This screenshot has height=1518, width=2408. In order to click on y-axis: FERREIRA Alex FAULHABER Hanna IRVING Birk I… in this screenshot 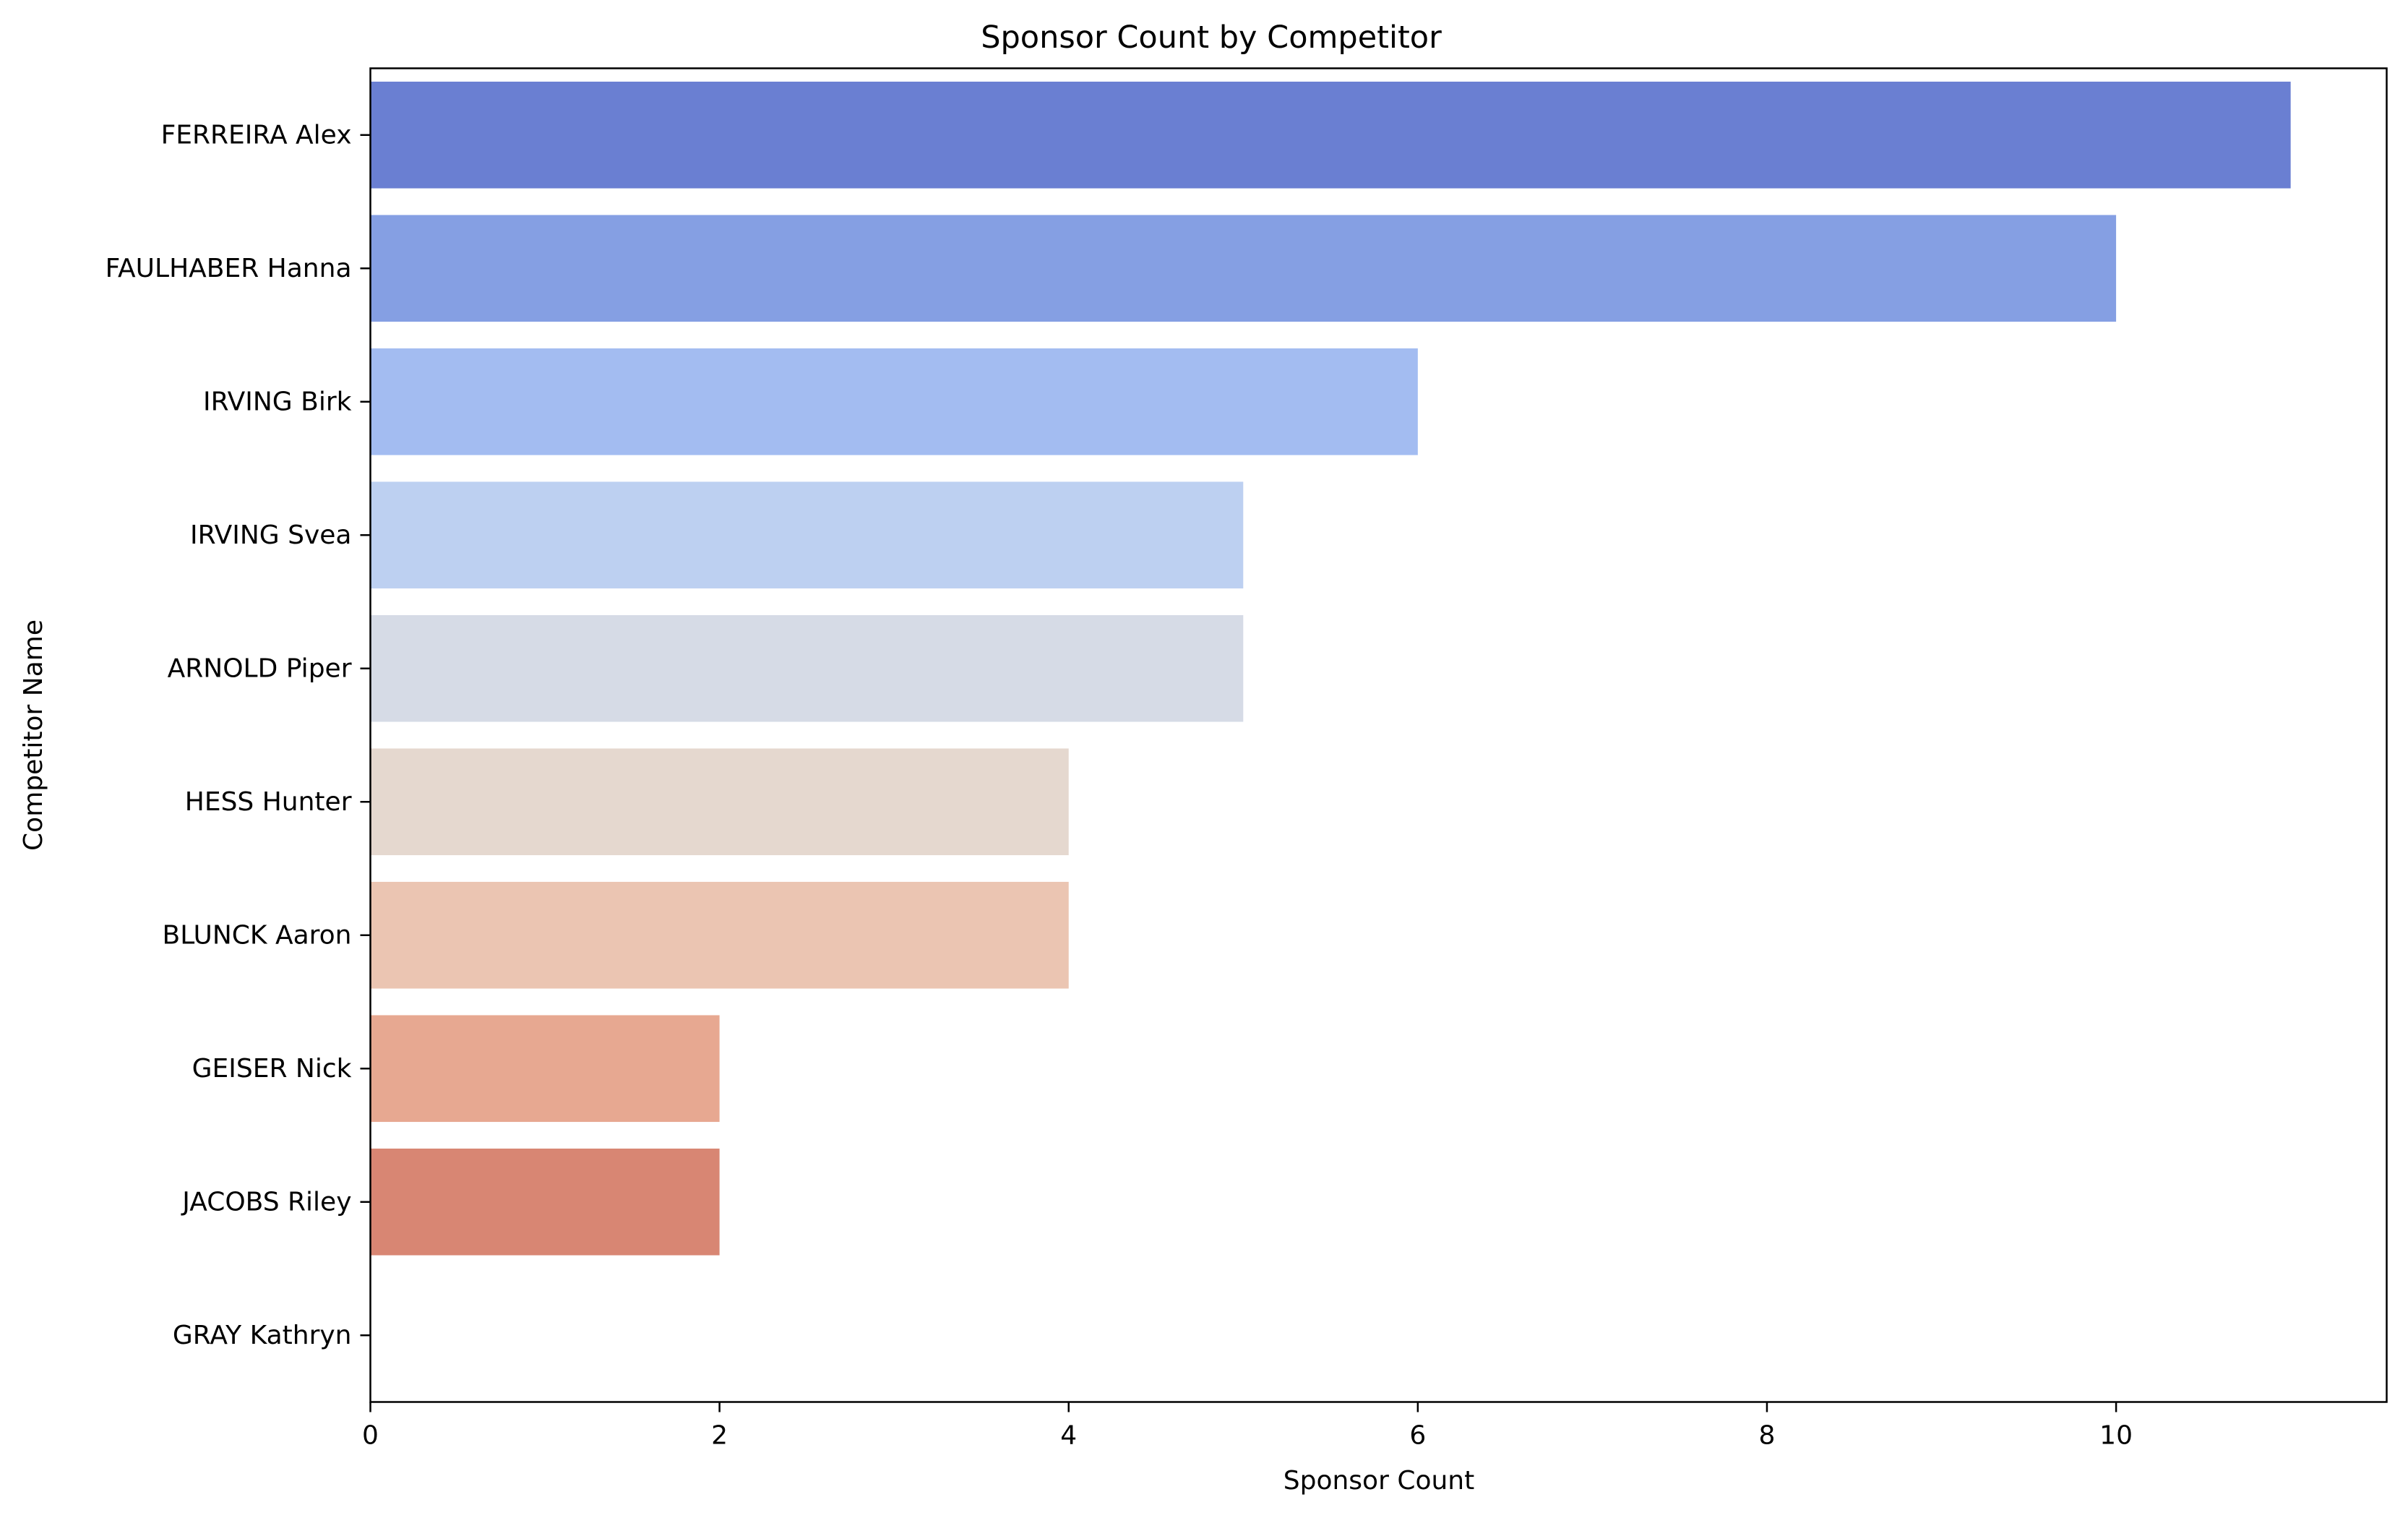, I will do `click(238, 735)`.